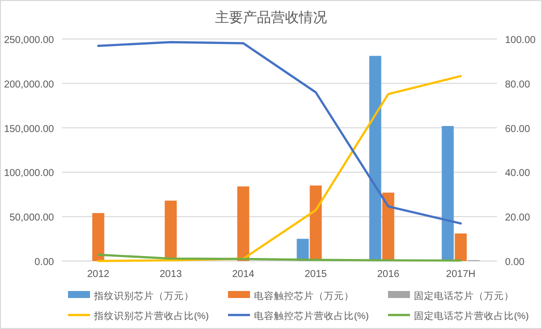 The height and width of the screenshot is (329, 542). I want to click on y2-tick-label: 80.00, so click(517, 84).